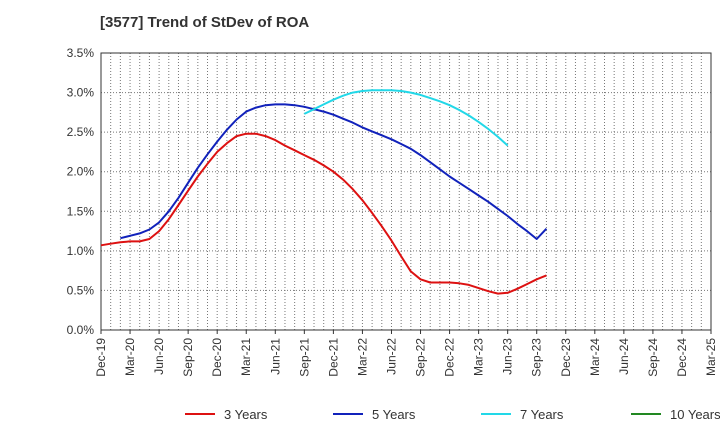  Describe the element at coordinates (479, 357) in the screenshot. I see `x-tick-label: Mar-23` at that location.